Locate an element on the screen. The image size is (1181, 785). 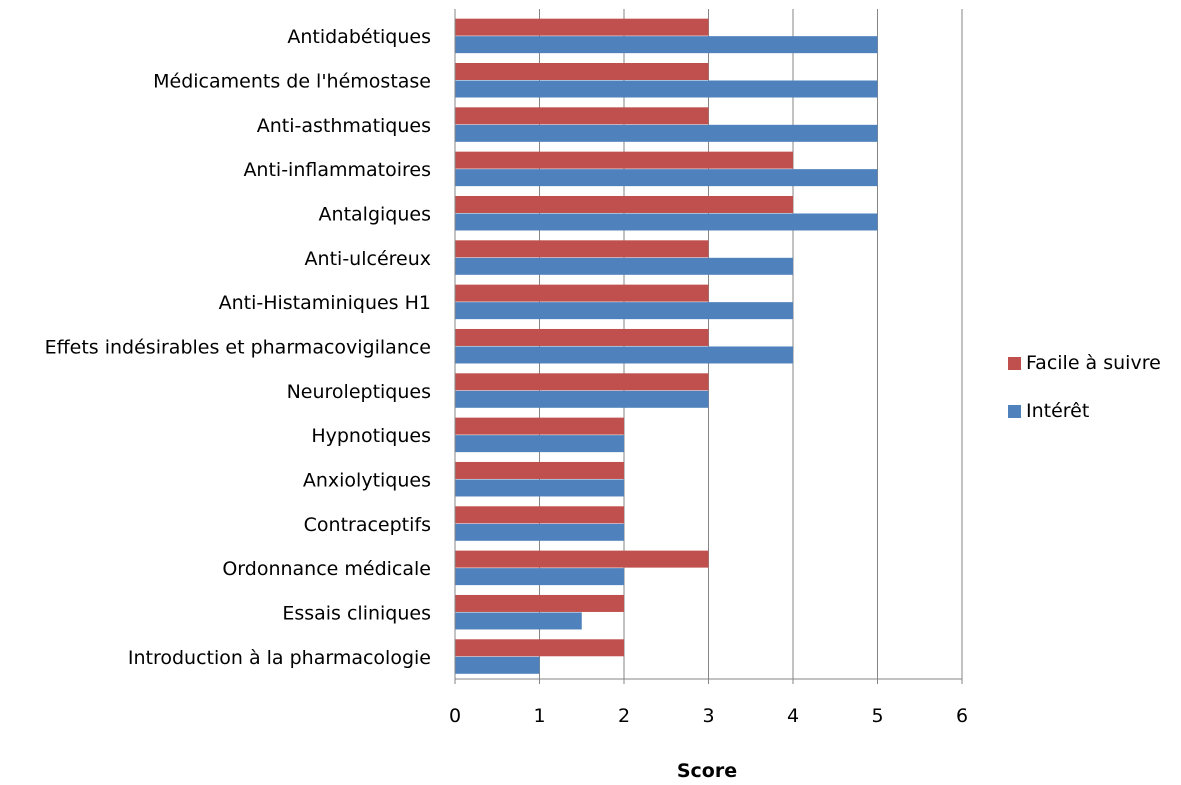
category-label-13: Essais cliniques is located at coordinates (356, 613).